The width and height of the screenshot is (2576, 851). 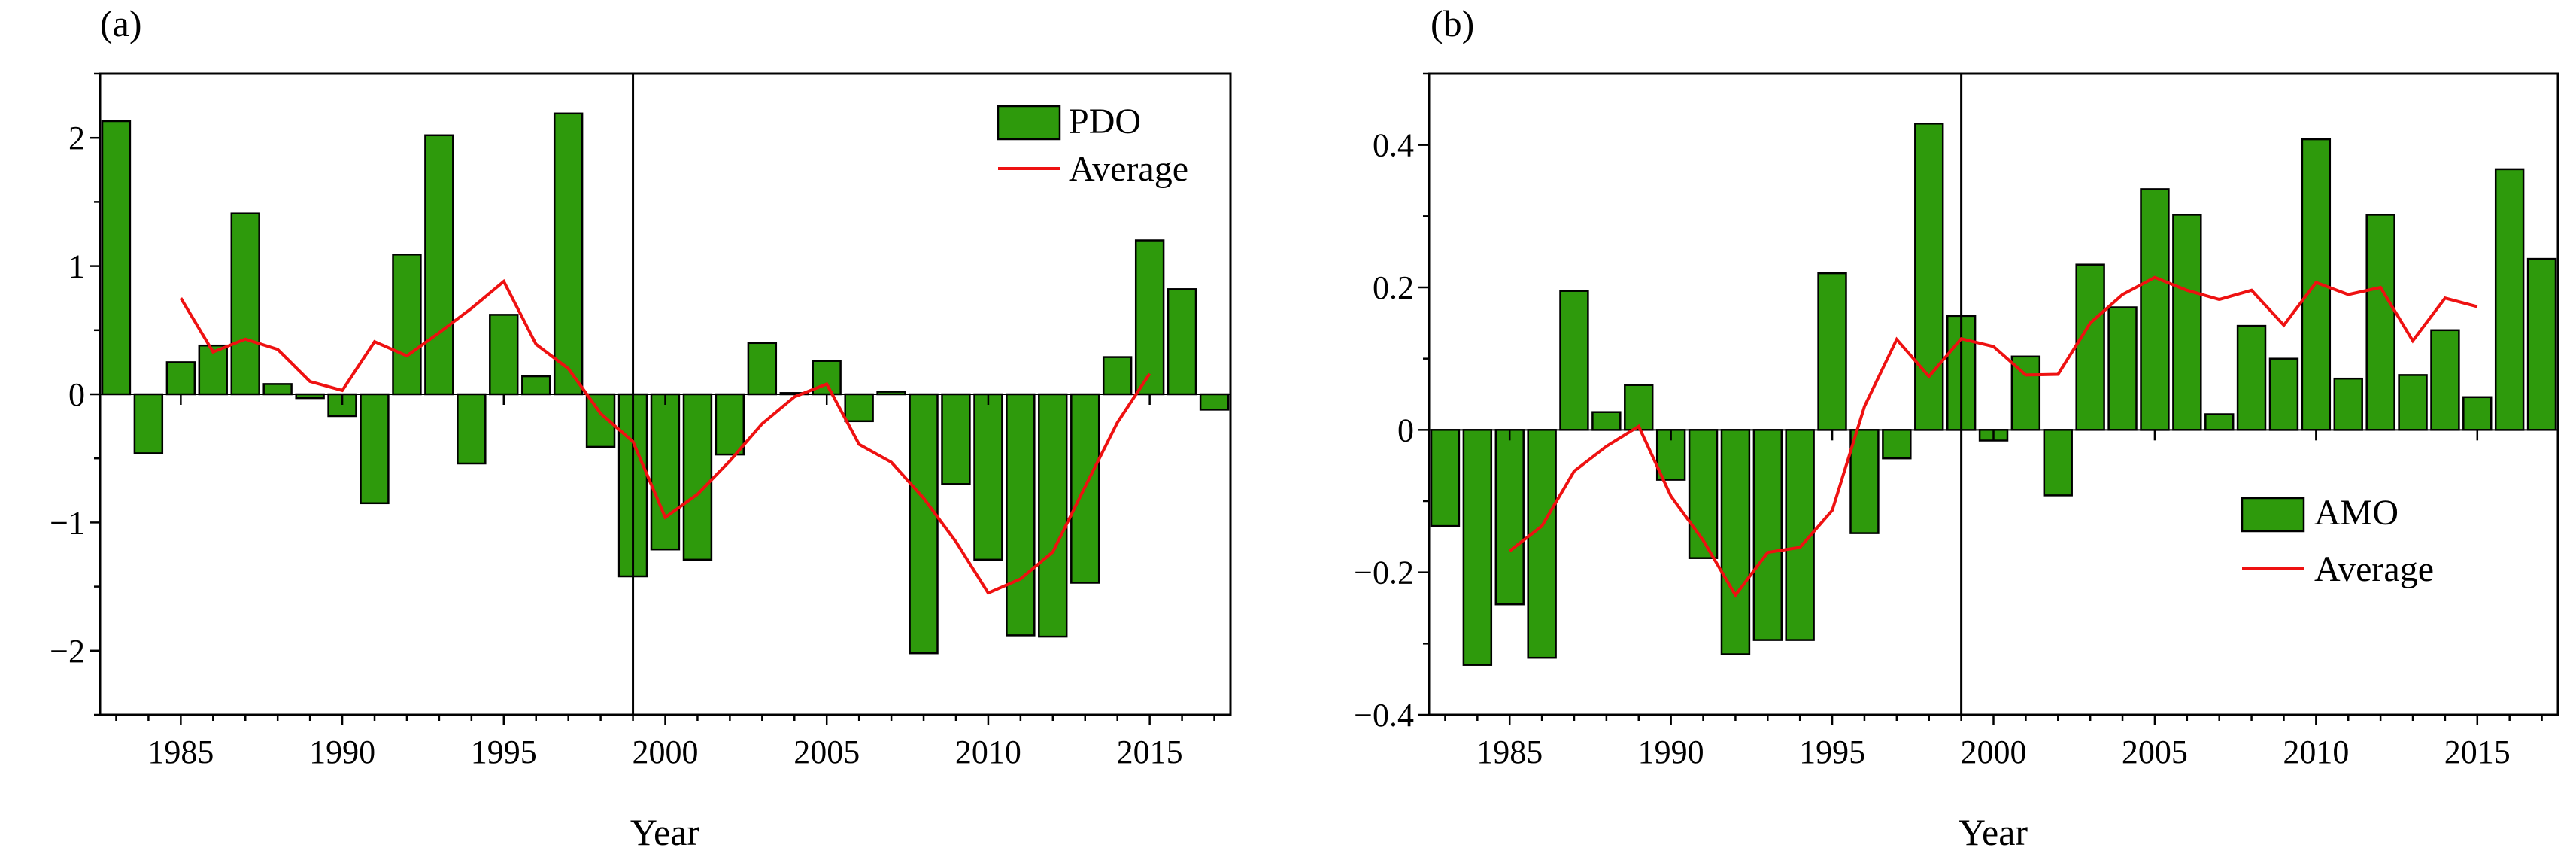 What do you see at coordinates (1092, 145) in the screenshot?
I see `panel-a-legend: PDO Average` at bounding box center [1092, 145].